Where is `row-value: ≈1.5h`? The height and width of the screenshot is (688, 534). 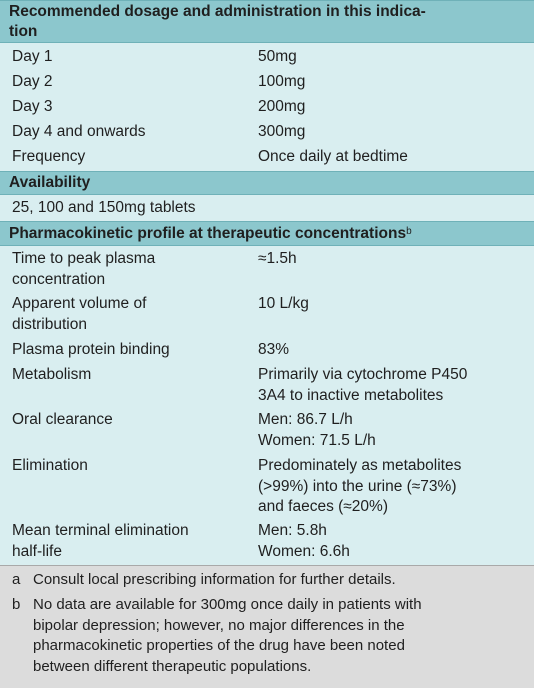 row-value: ≈1.5h is located at coordinates (277, 258).